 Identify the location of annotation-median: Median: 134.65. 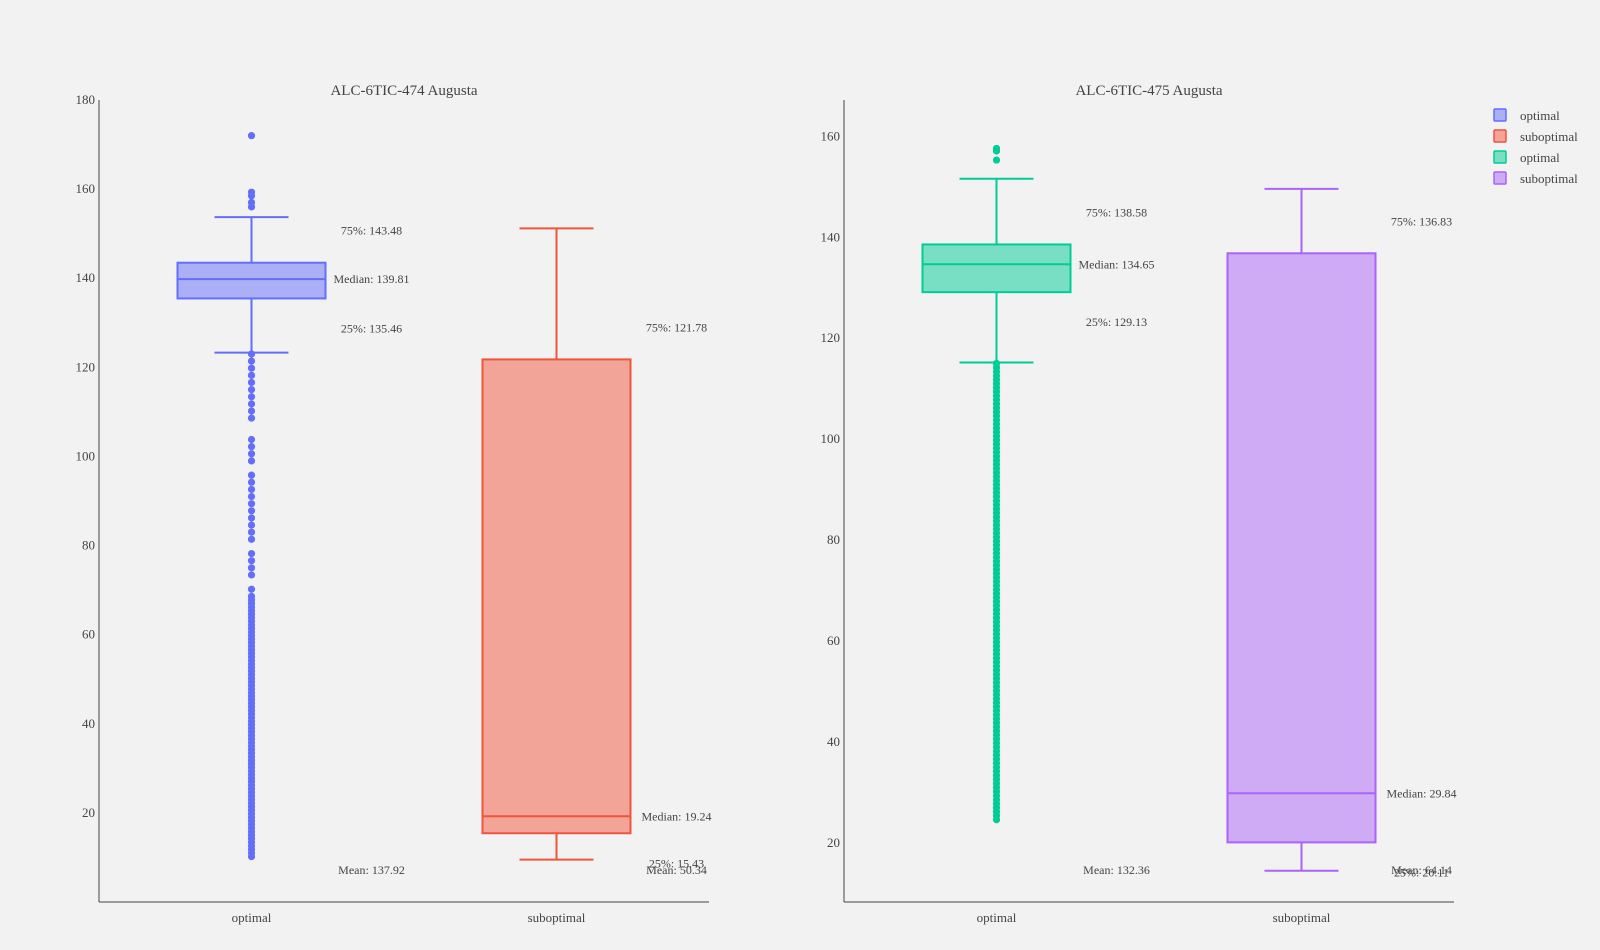
(1117, 264).